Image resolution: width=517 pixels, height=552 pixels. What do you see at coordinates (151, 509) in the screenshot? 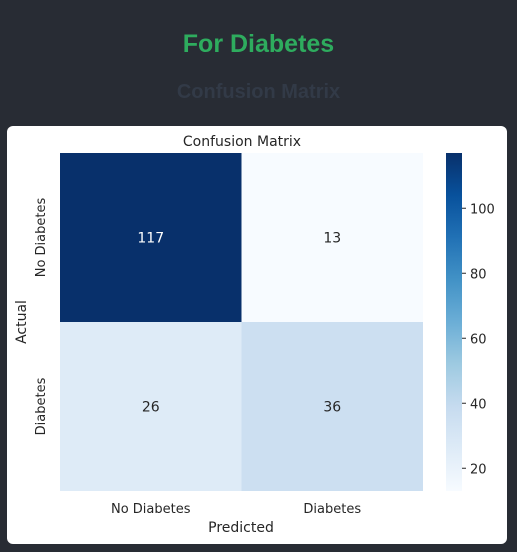
I see `x-tick-label: No Diabetes` at bounding box center [151, 509].